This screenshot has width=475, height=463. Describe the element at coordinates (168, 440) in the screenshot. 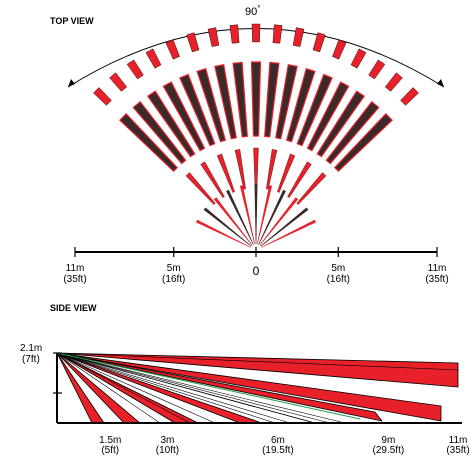

I see `side-axis-label-m: 3m` at that location.